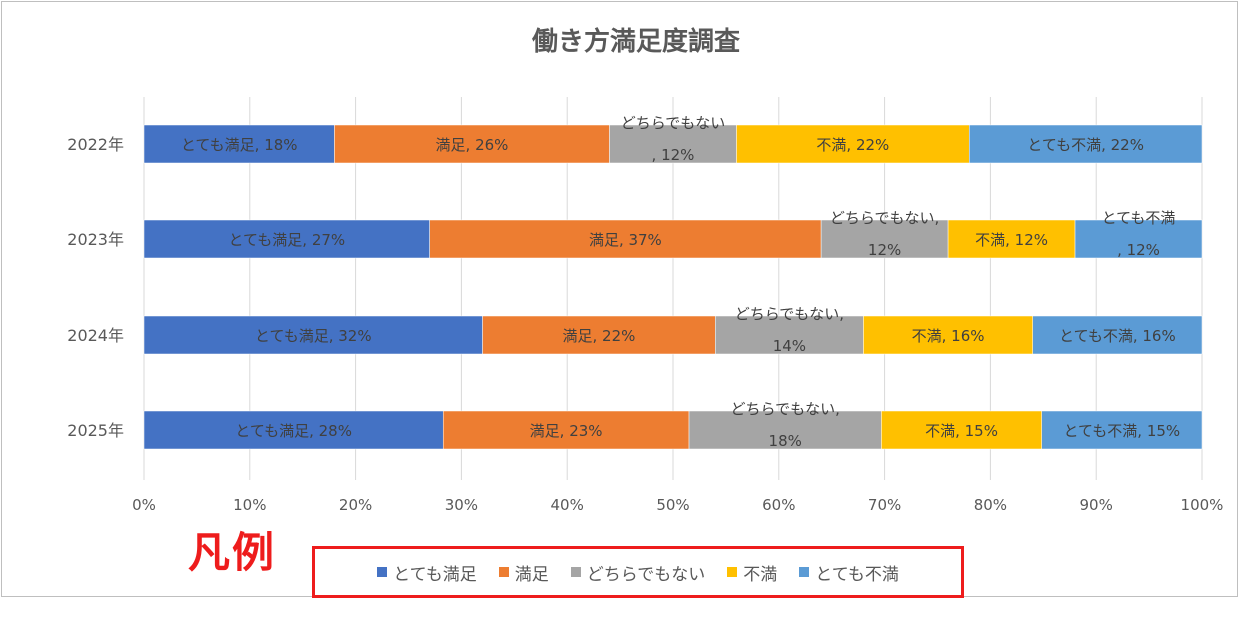  I want to click on data-label: 18%, so click(785, 441).